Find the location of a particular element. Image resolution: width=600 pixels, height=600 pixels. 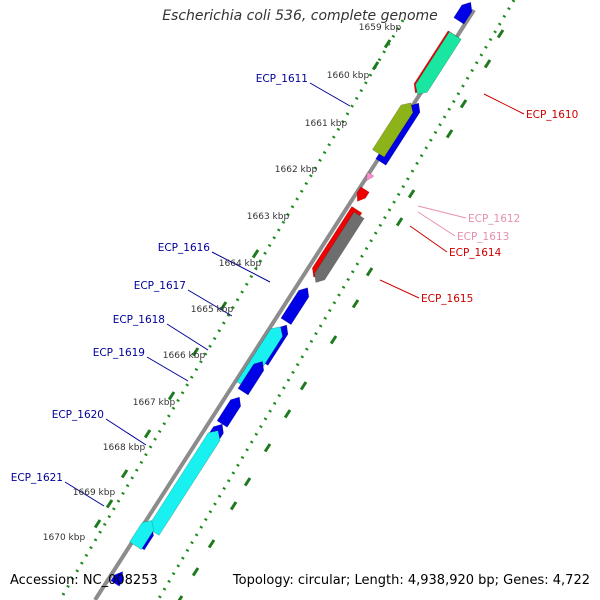

tick-label: 1661 kbp is located at coordinates (326, 124).